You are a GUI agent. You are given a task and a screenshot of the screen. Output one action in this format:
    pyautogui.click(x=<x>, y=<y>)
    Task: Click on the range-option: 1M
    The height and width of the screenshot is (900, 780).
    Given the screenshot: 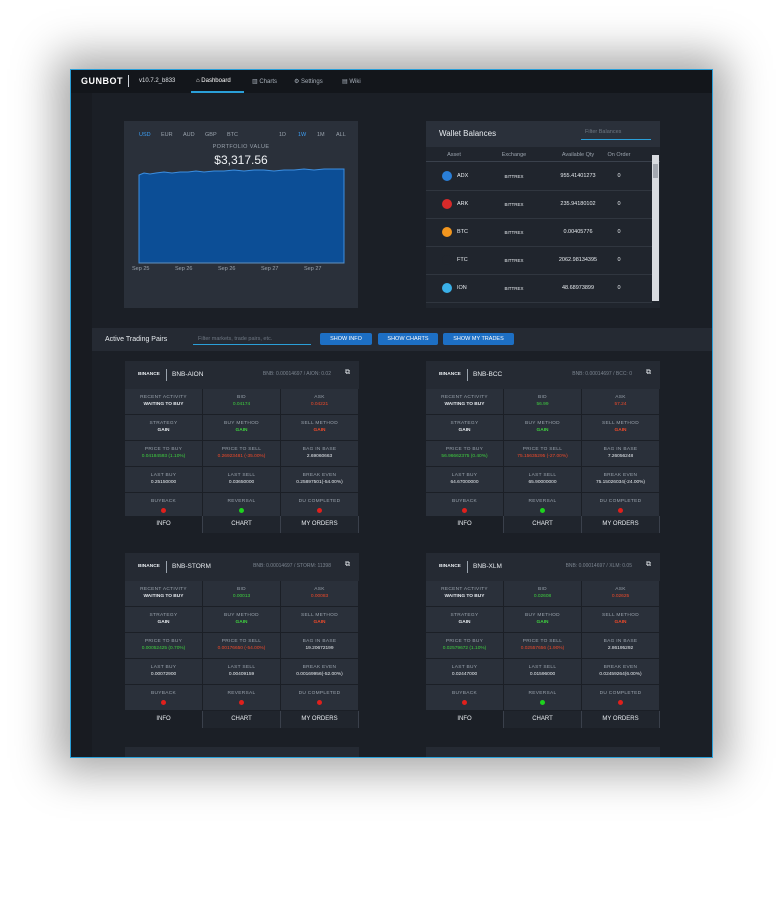 What is the action you would take?
    pyautogui.click(x=321, y=135)
    